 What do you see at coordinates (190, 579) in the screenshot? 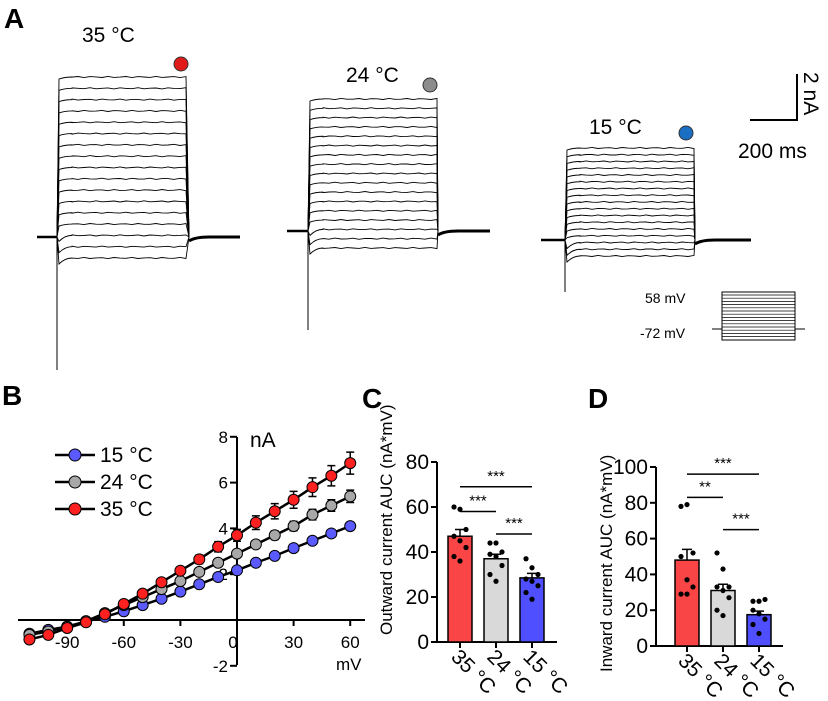
I see `series-line` at bounding box center [190, 579].